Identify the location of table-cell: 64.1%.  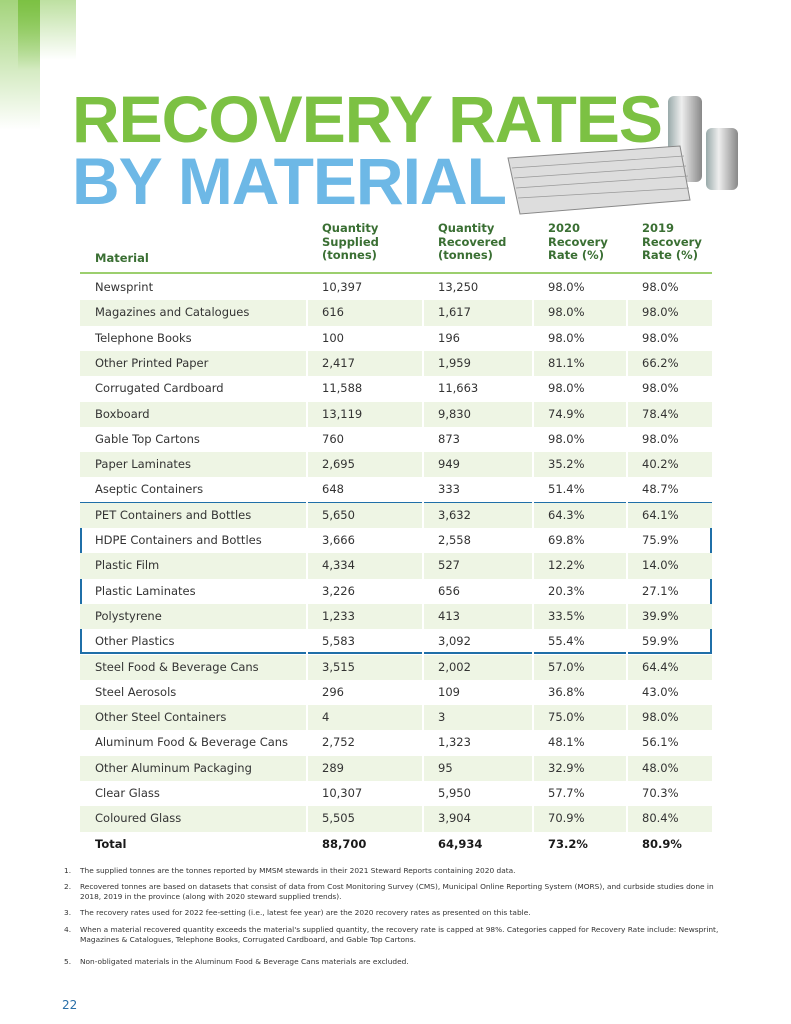
(660, 514).